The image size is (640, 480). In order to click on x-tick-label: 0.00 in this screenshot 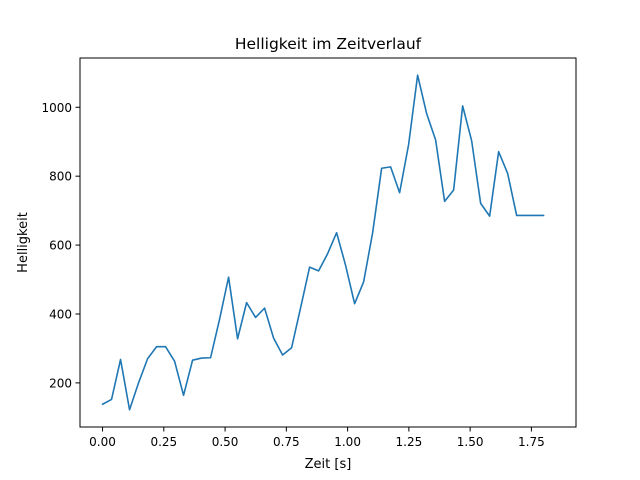, I will do `click(102, 442)`.